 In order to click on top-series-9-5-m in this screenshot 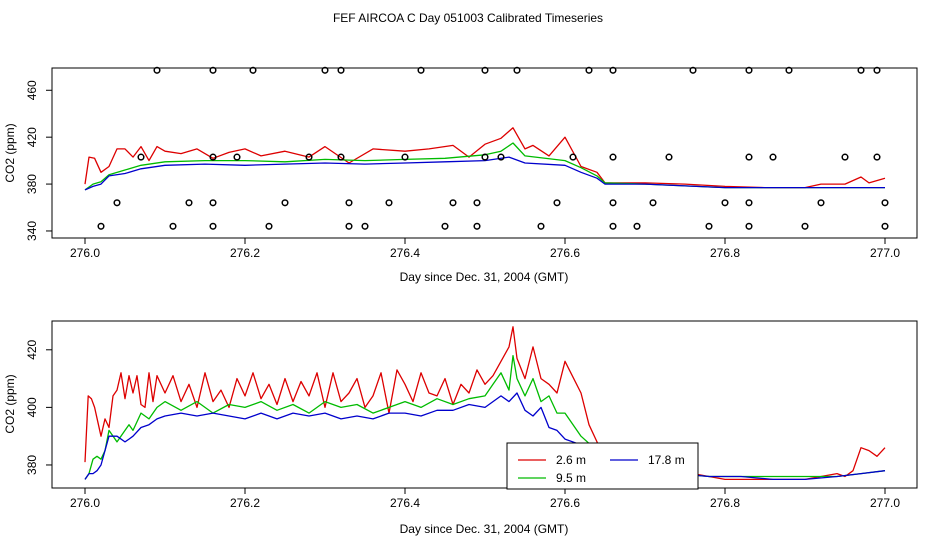, I will do `click(484, 166)`.